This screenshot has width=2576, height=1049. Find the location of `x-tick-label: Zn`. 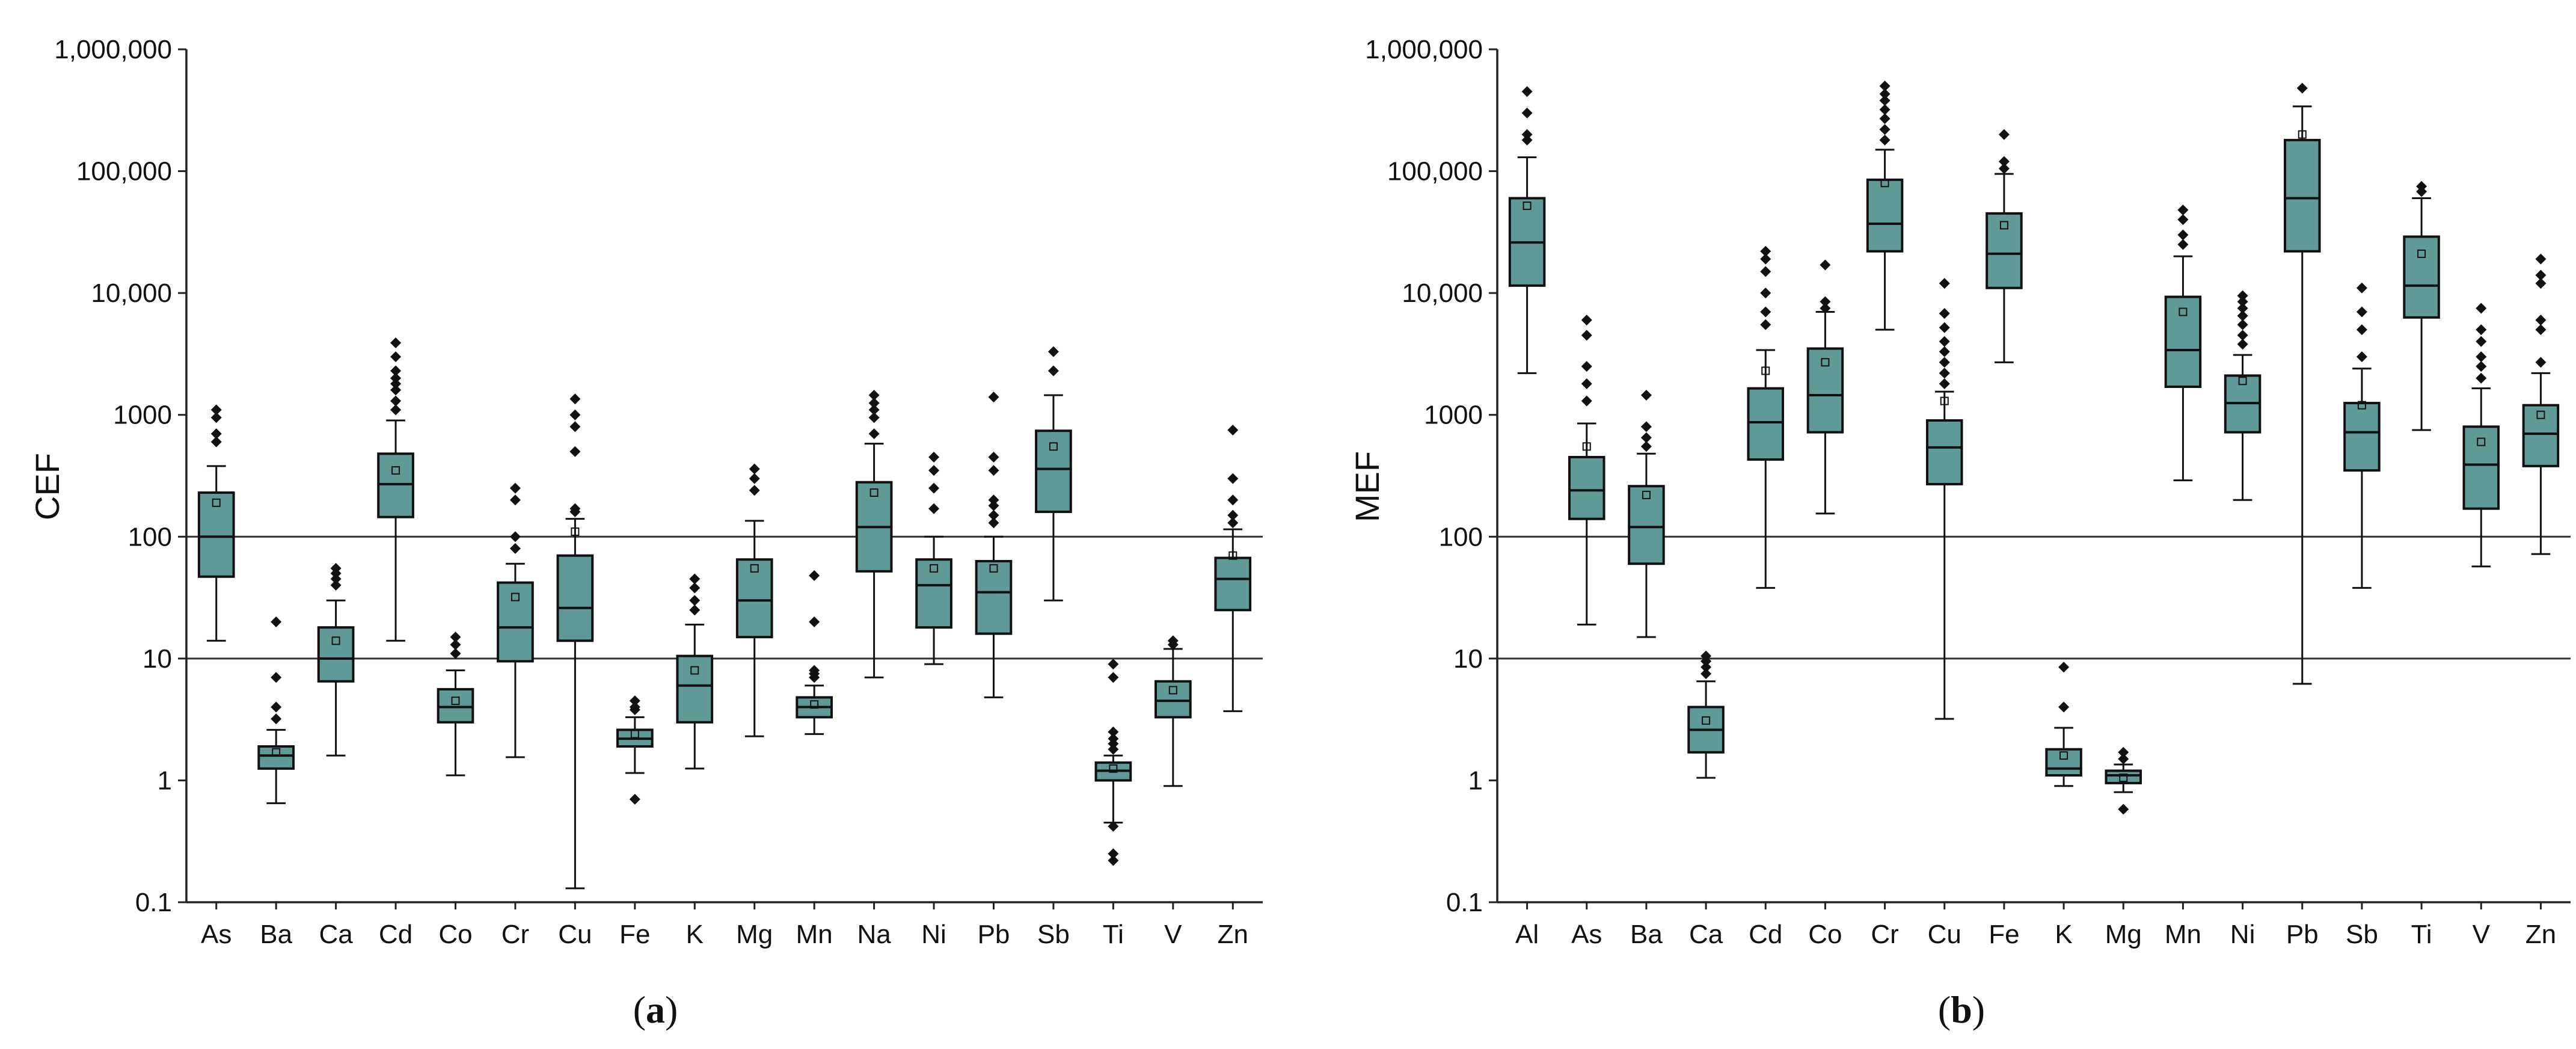

x-tick-label: Zn is located at coordinates (2540, 934).